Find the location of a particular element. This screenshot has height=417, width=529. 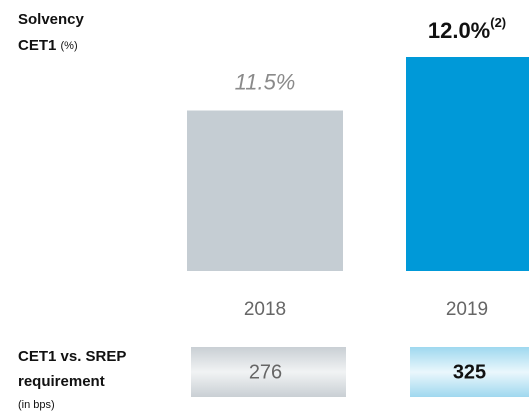

srep-value: 325 is located at coordinates (469, 372).